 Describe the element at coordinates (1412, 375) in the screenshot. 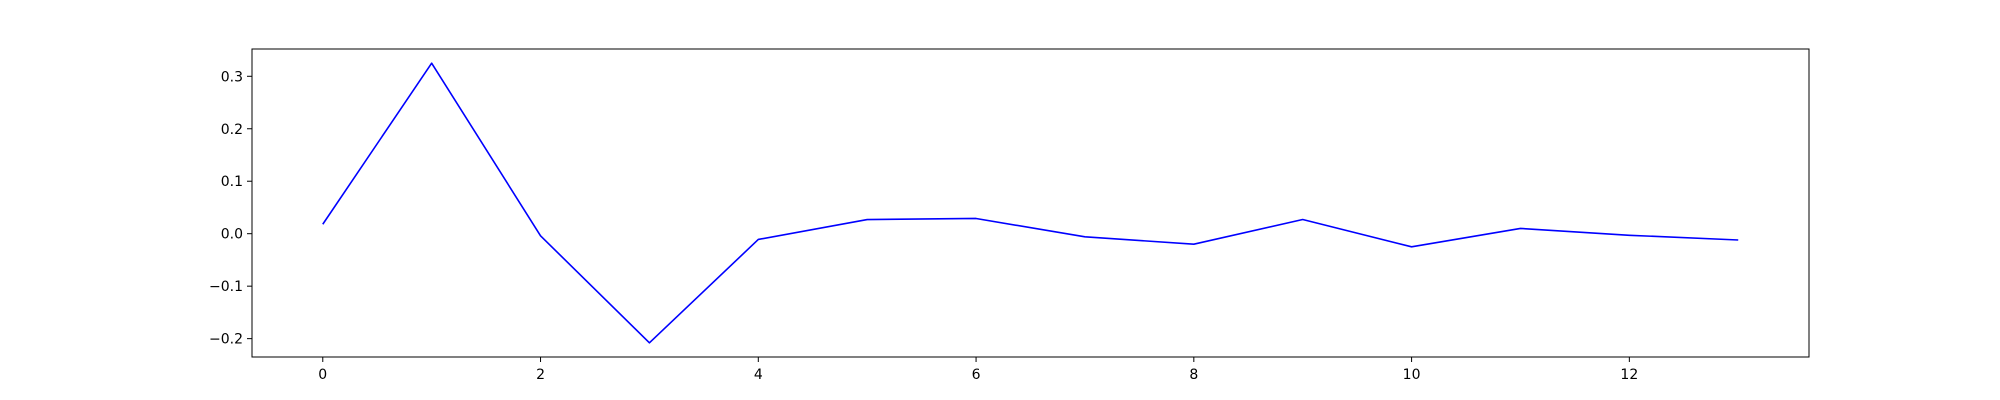

I see `x-tick-label: 10` at that location.